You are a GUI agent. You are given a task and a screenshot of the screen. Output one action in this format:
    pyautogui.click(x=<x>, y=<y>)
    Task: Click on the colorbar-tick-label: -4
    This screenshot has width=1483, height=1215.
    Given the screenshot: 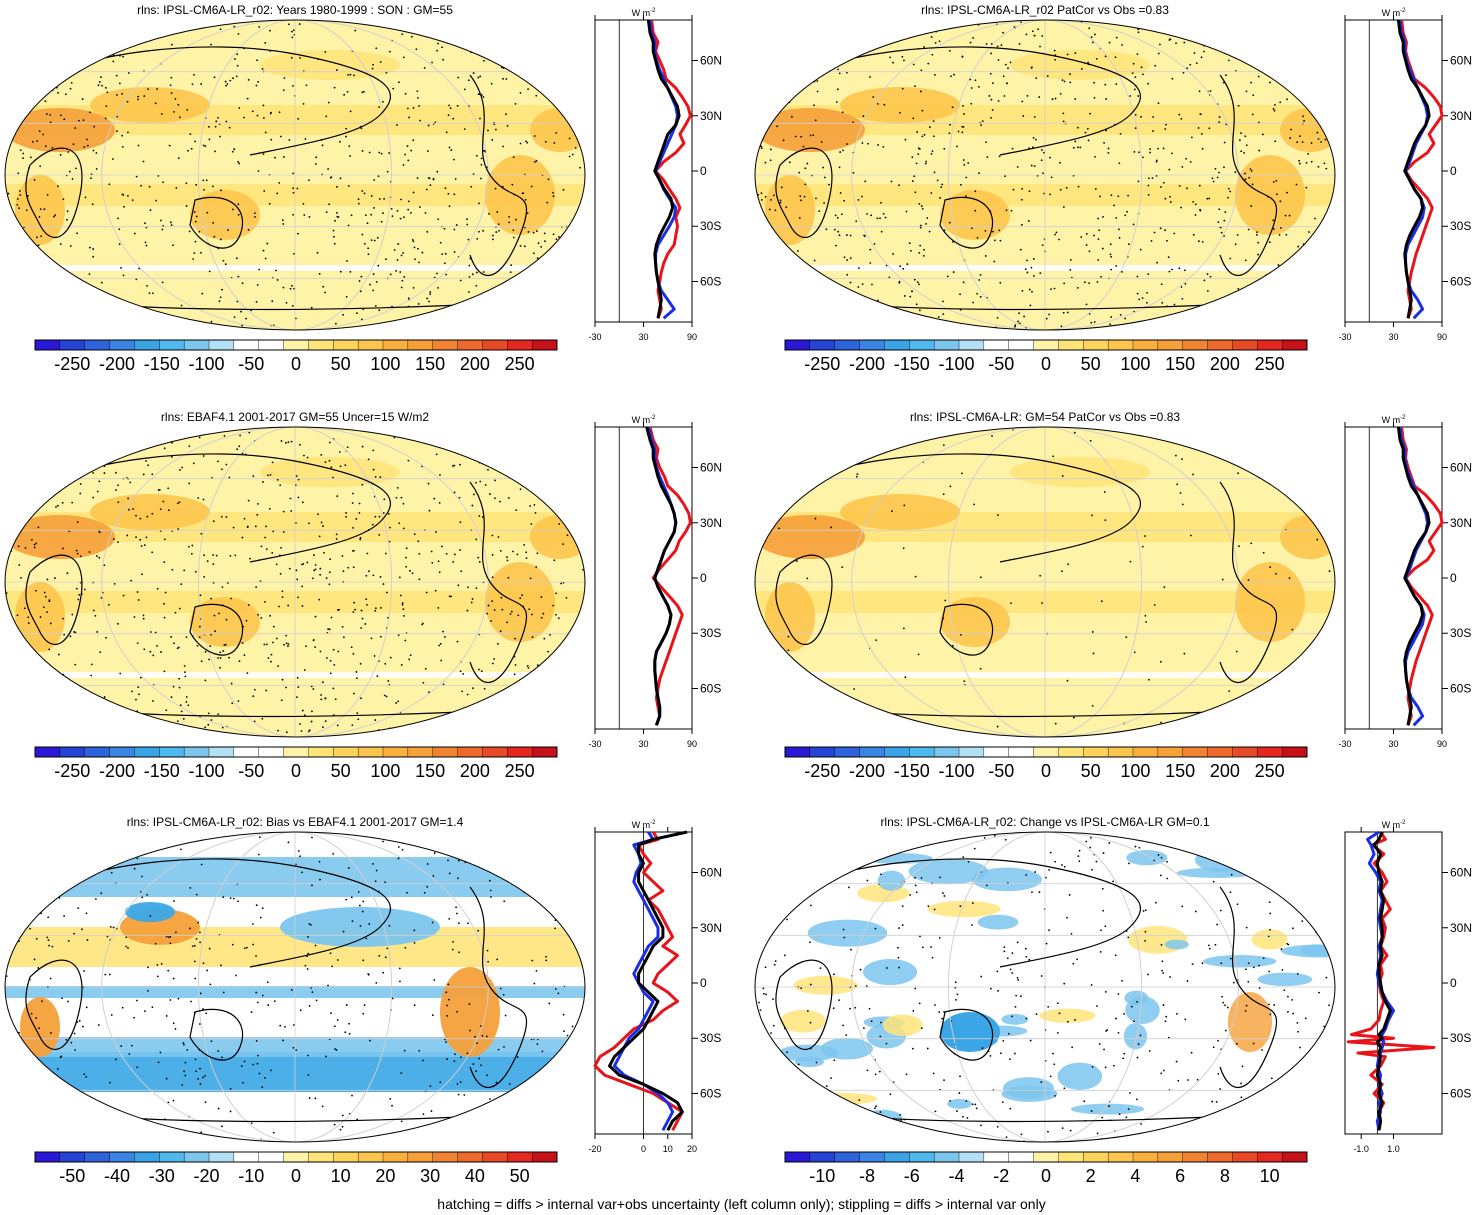 What is the action you would take?
    pyautogui.click(x=956, y=1176)
    